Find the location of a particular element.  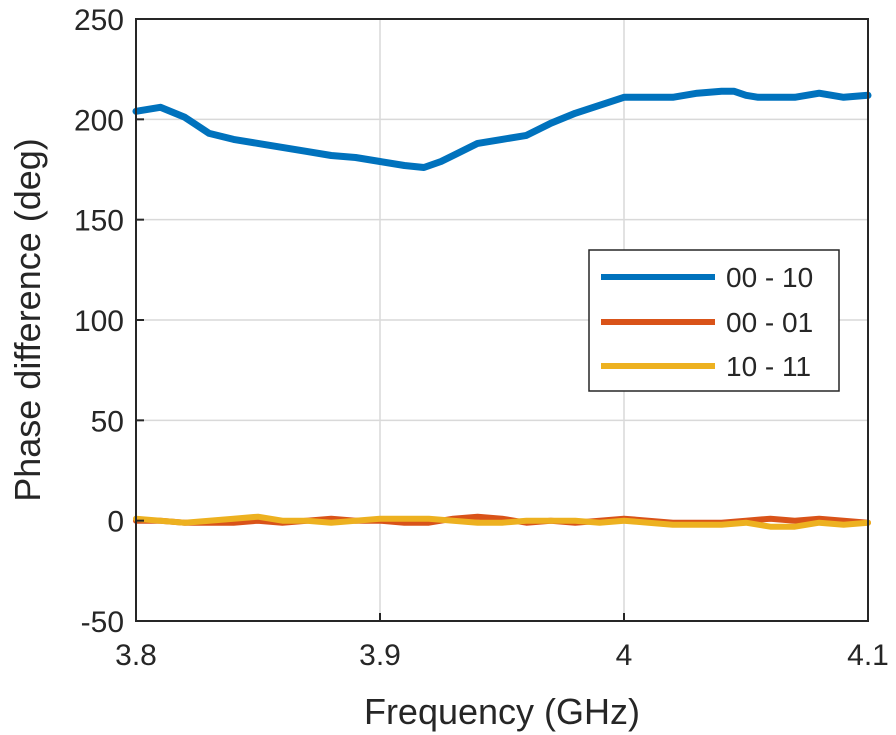

legend-label-00-10: 00 - 10 is located at coordinates (769, 277).